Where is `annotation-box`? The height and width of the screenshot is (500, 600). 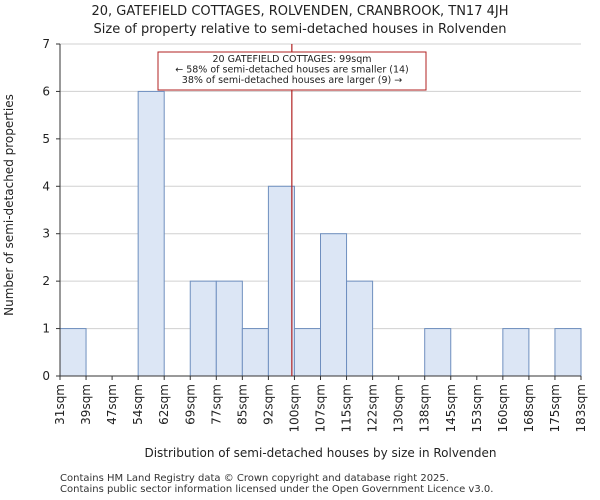
annotation-box is located at coordinates (292, 71).